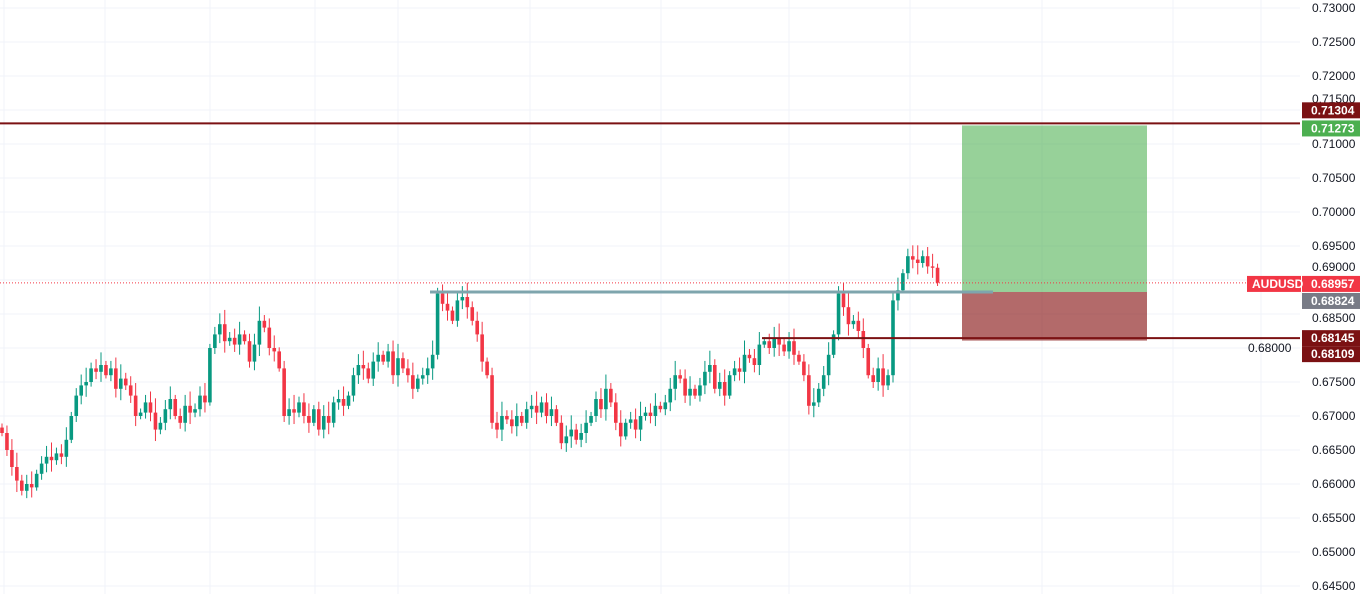 This screenshot has width=1366, height=594. I want to click on take-profit-price-tag: 0.71273, so click(1333, 128).